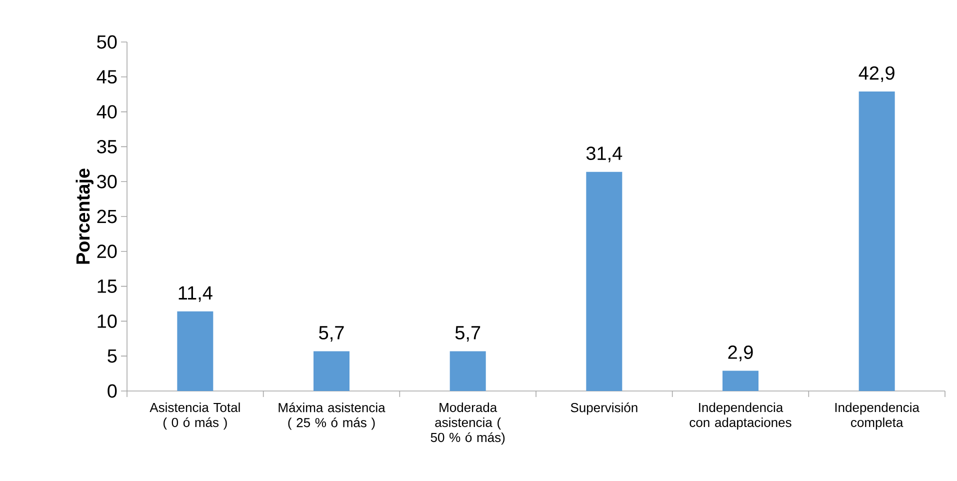 This screenshot has width=957, height=481. I want to click on y-tick-label: 10, so click(107, 321).